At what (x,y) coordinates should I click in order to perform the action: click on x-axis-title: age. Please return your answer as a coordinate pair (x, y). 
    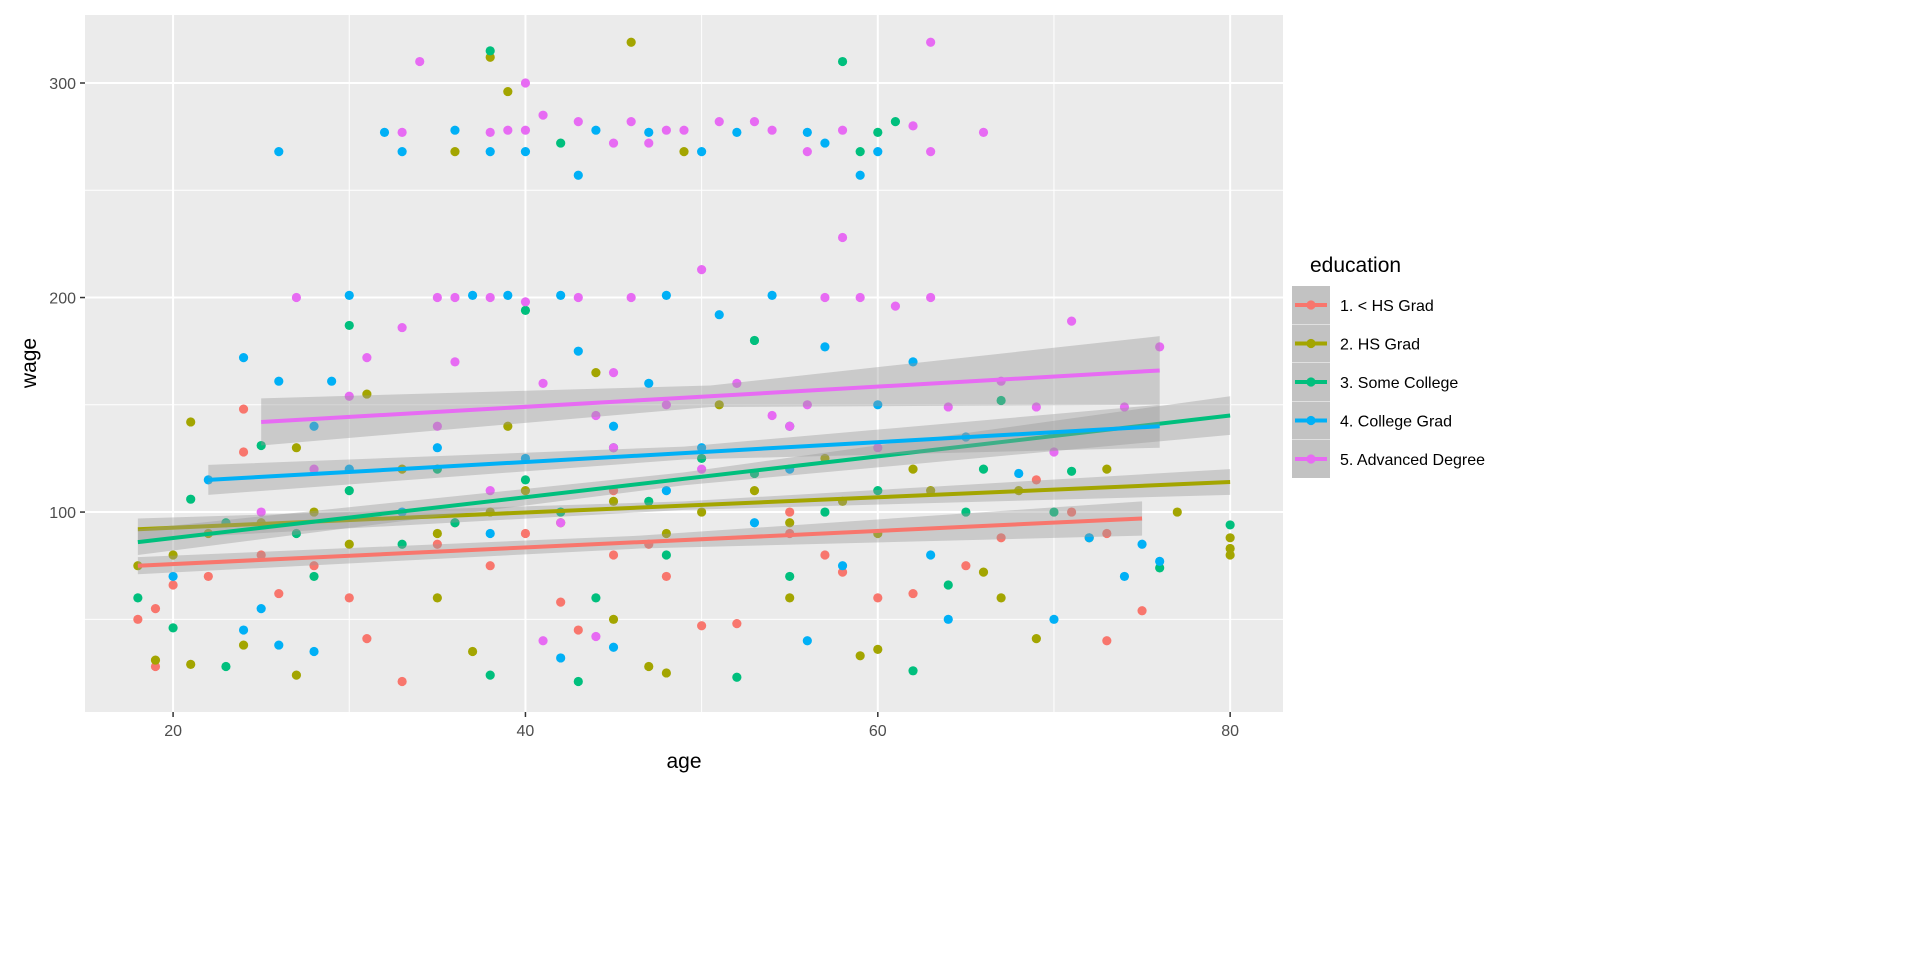
    Looking at the image, I should click on (683, 761).